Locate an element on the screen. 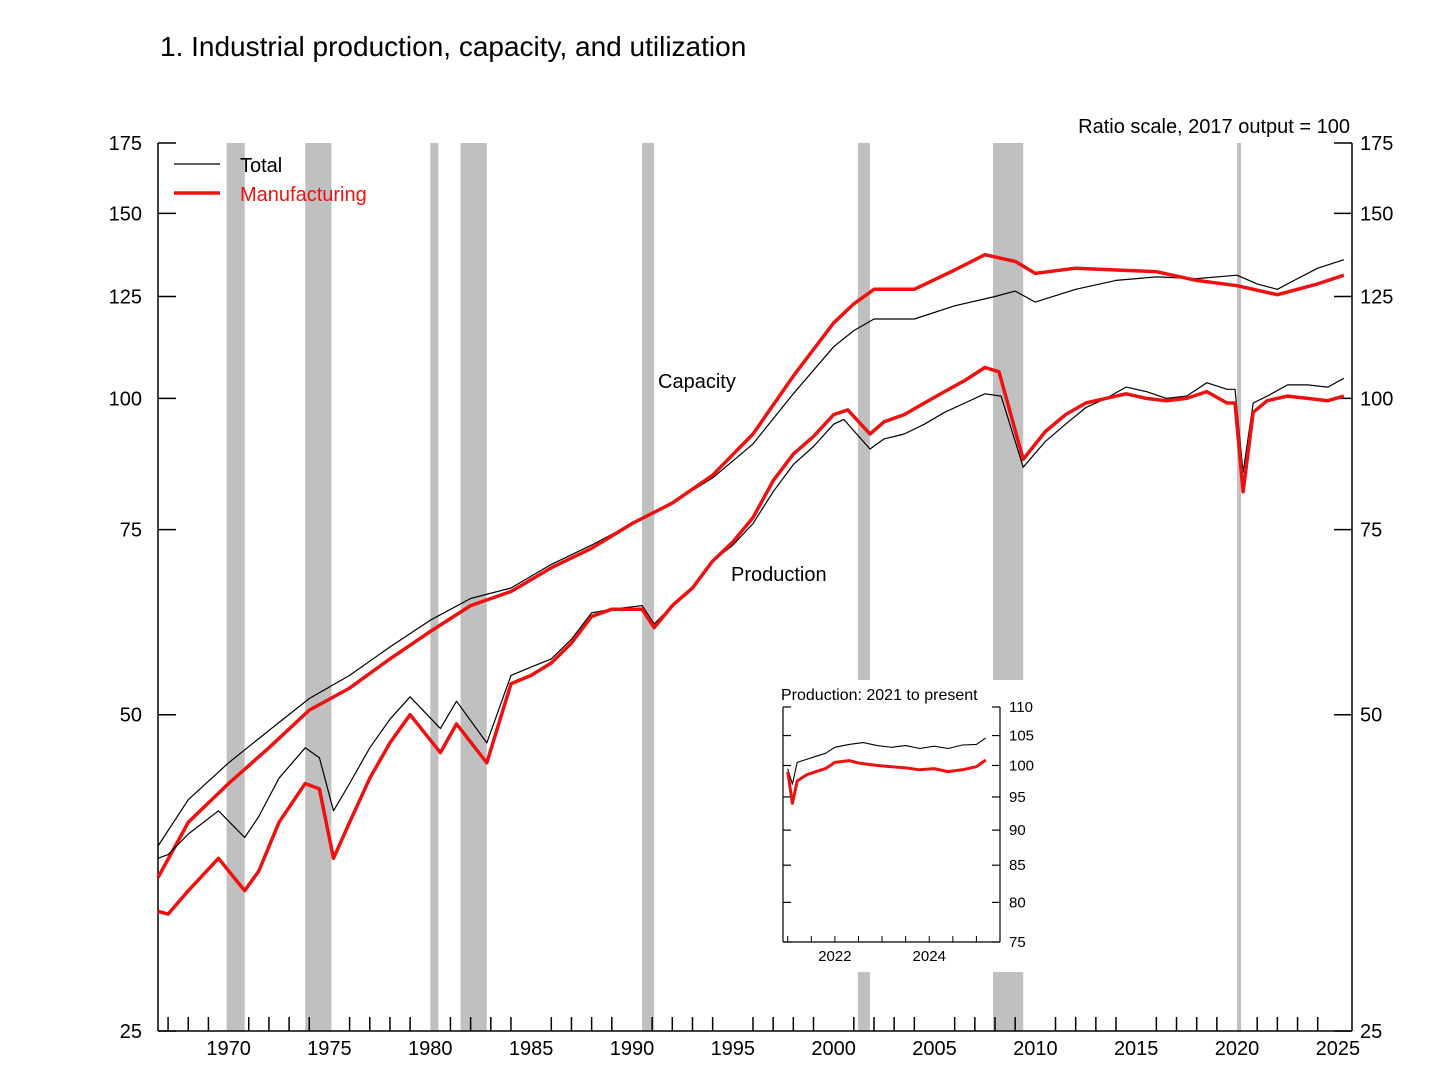  inset-title: Production: 2021 to present is located at coordinates (879, 695).